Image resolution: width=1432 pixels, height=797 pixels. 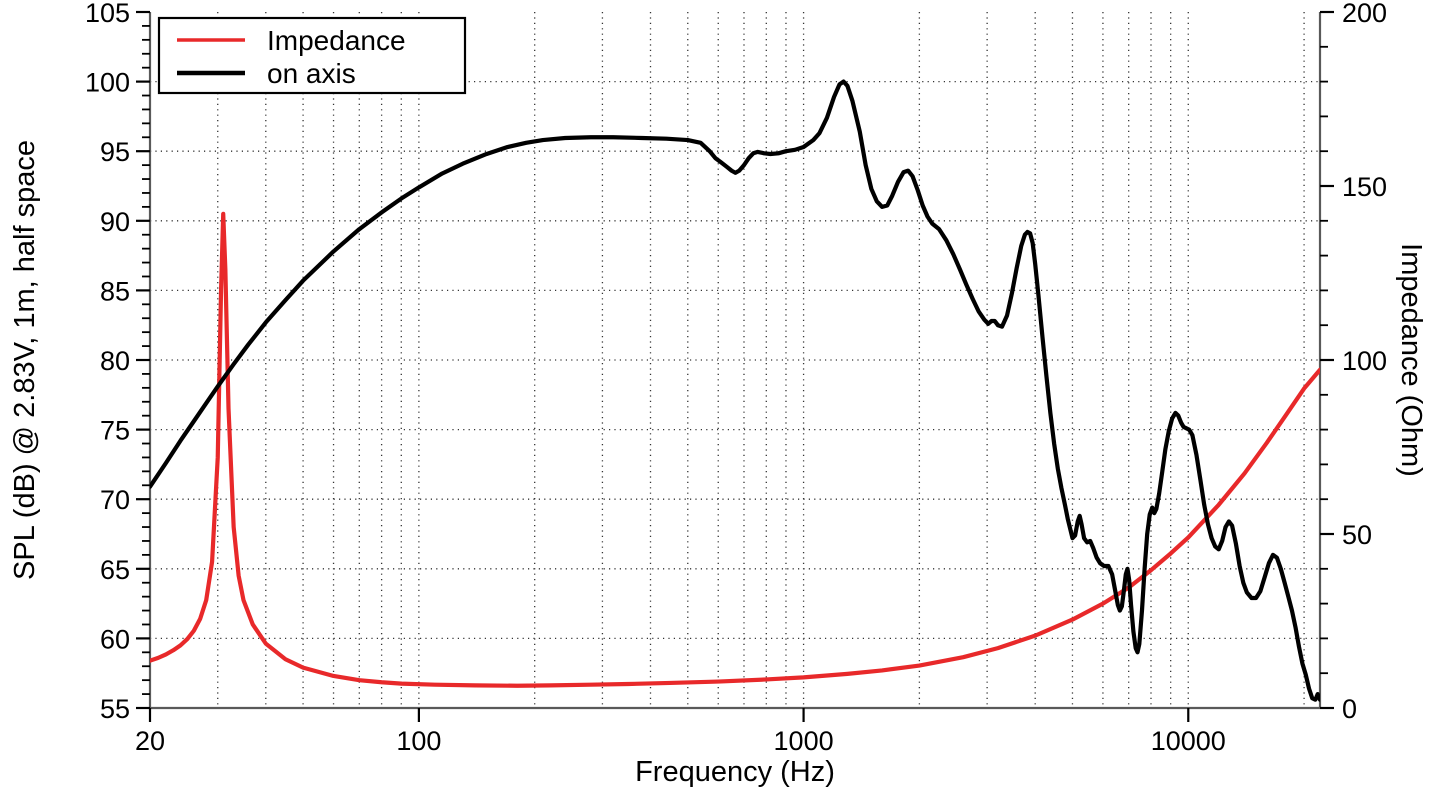 I want to click on y-tick-label: 105, so click(x=107, y=14).